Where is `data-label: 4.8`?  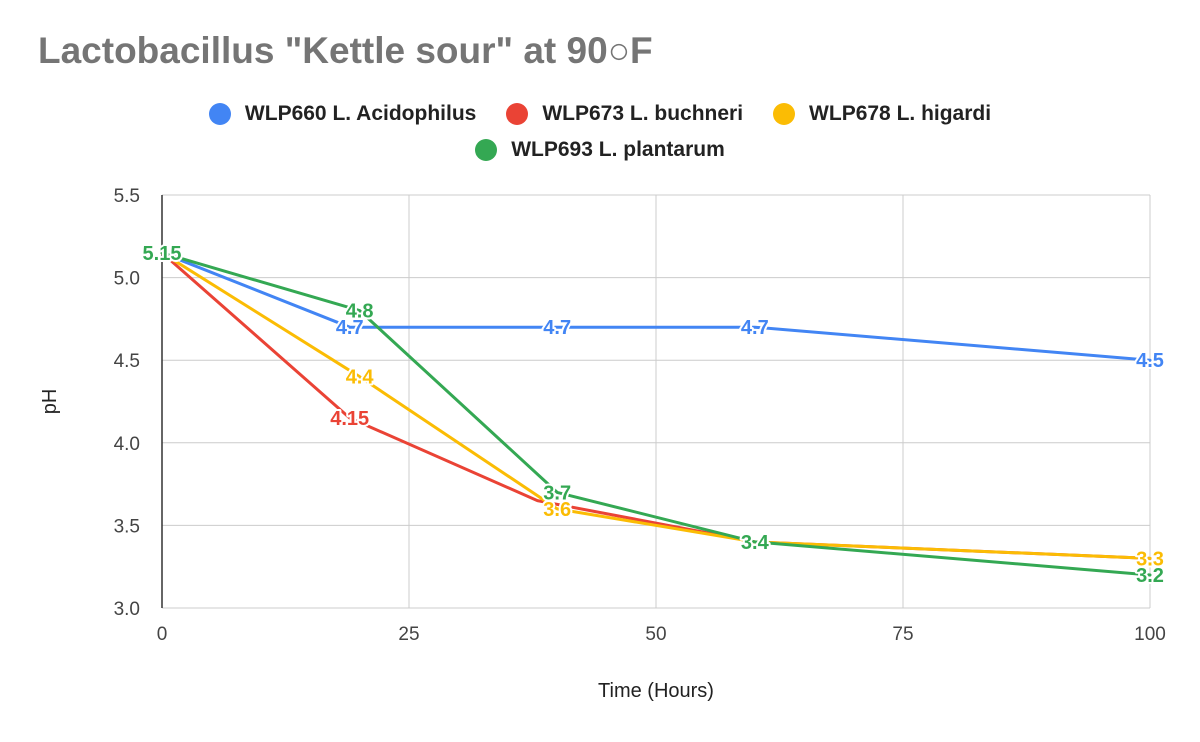 data-label: 4.8 is located at coordinates (360, 312).